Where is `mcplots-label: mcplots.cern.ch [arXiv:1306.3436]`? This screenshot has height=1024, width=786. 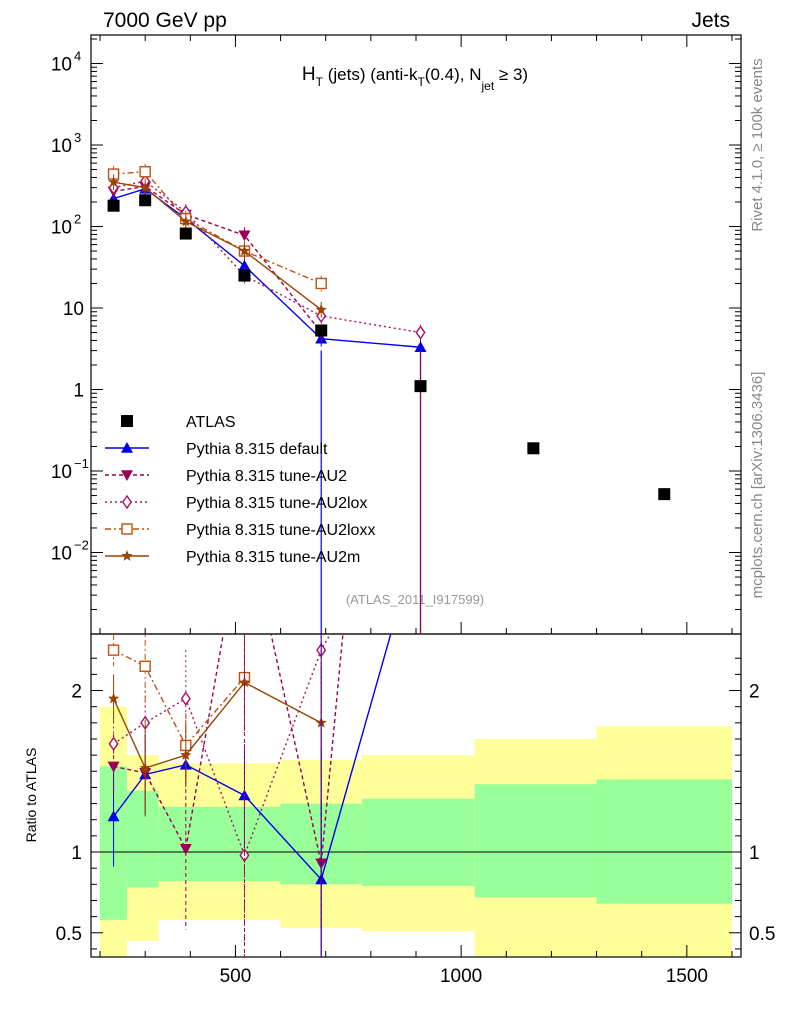
mcplots-label: mcplots.cern.ch [arXiv:1306.3436] is located at coordinates (757, 485).